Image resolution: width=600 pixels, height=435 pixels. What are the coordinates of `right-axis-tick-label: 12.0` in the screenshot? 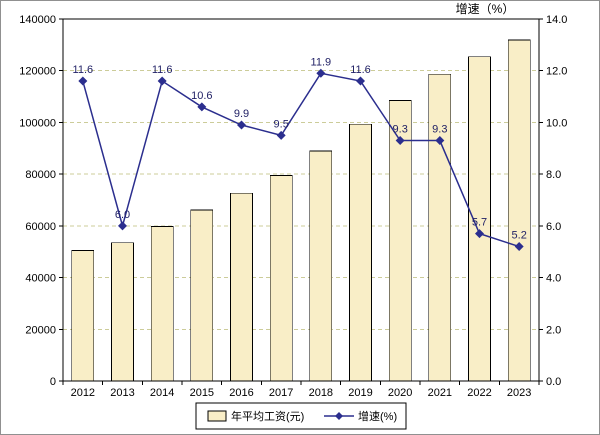 It's located at (556, 72).